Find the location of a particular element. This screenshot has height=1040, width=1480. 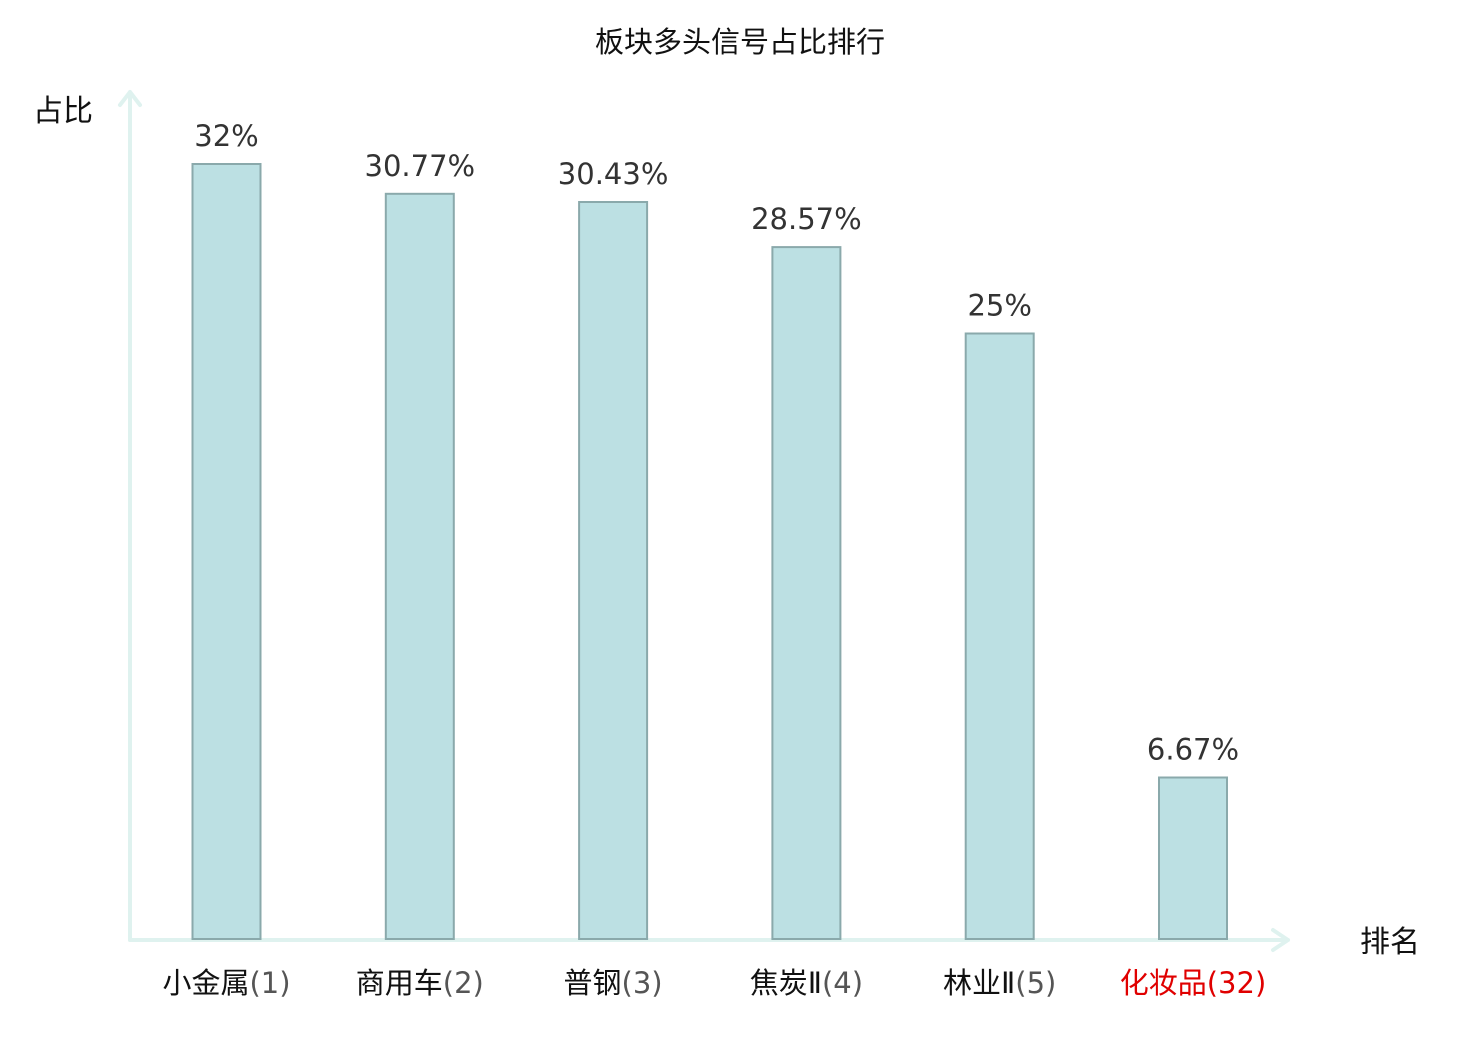

chart-title: 板块多头信号占比排行 is located at coordinates (740, 42).